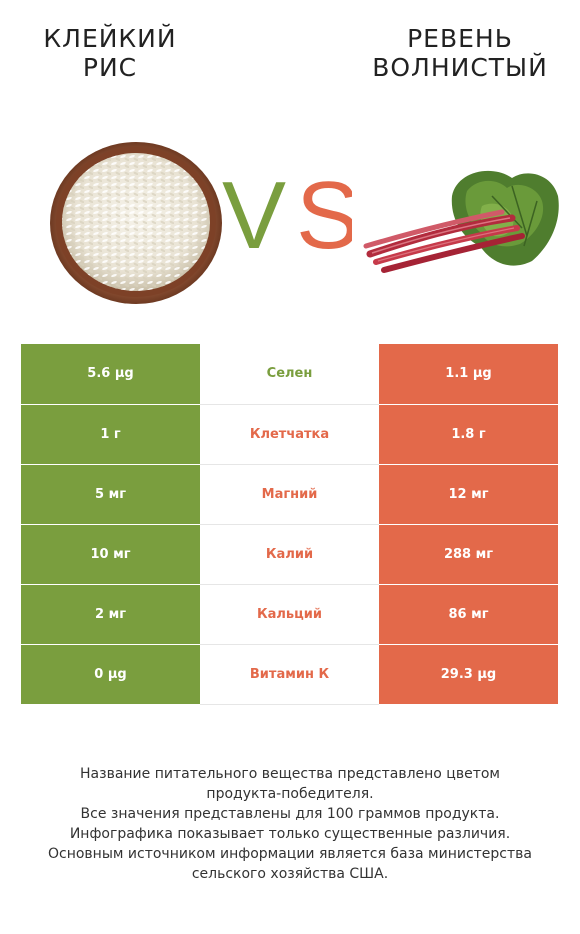 The image size is (580, 934). Describe the element at coordinates (290, 794) in the screenshot. I see `footer-line: продукта-победителя.` at that location.